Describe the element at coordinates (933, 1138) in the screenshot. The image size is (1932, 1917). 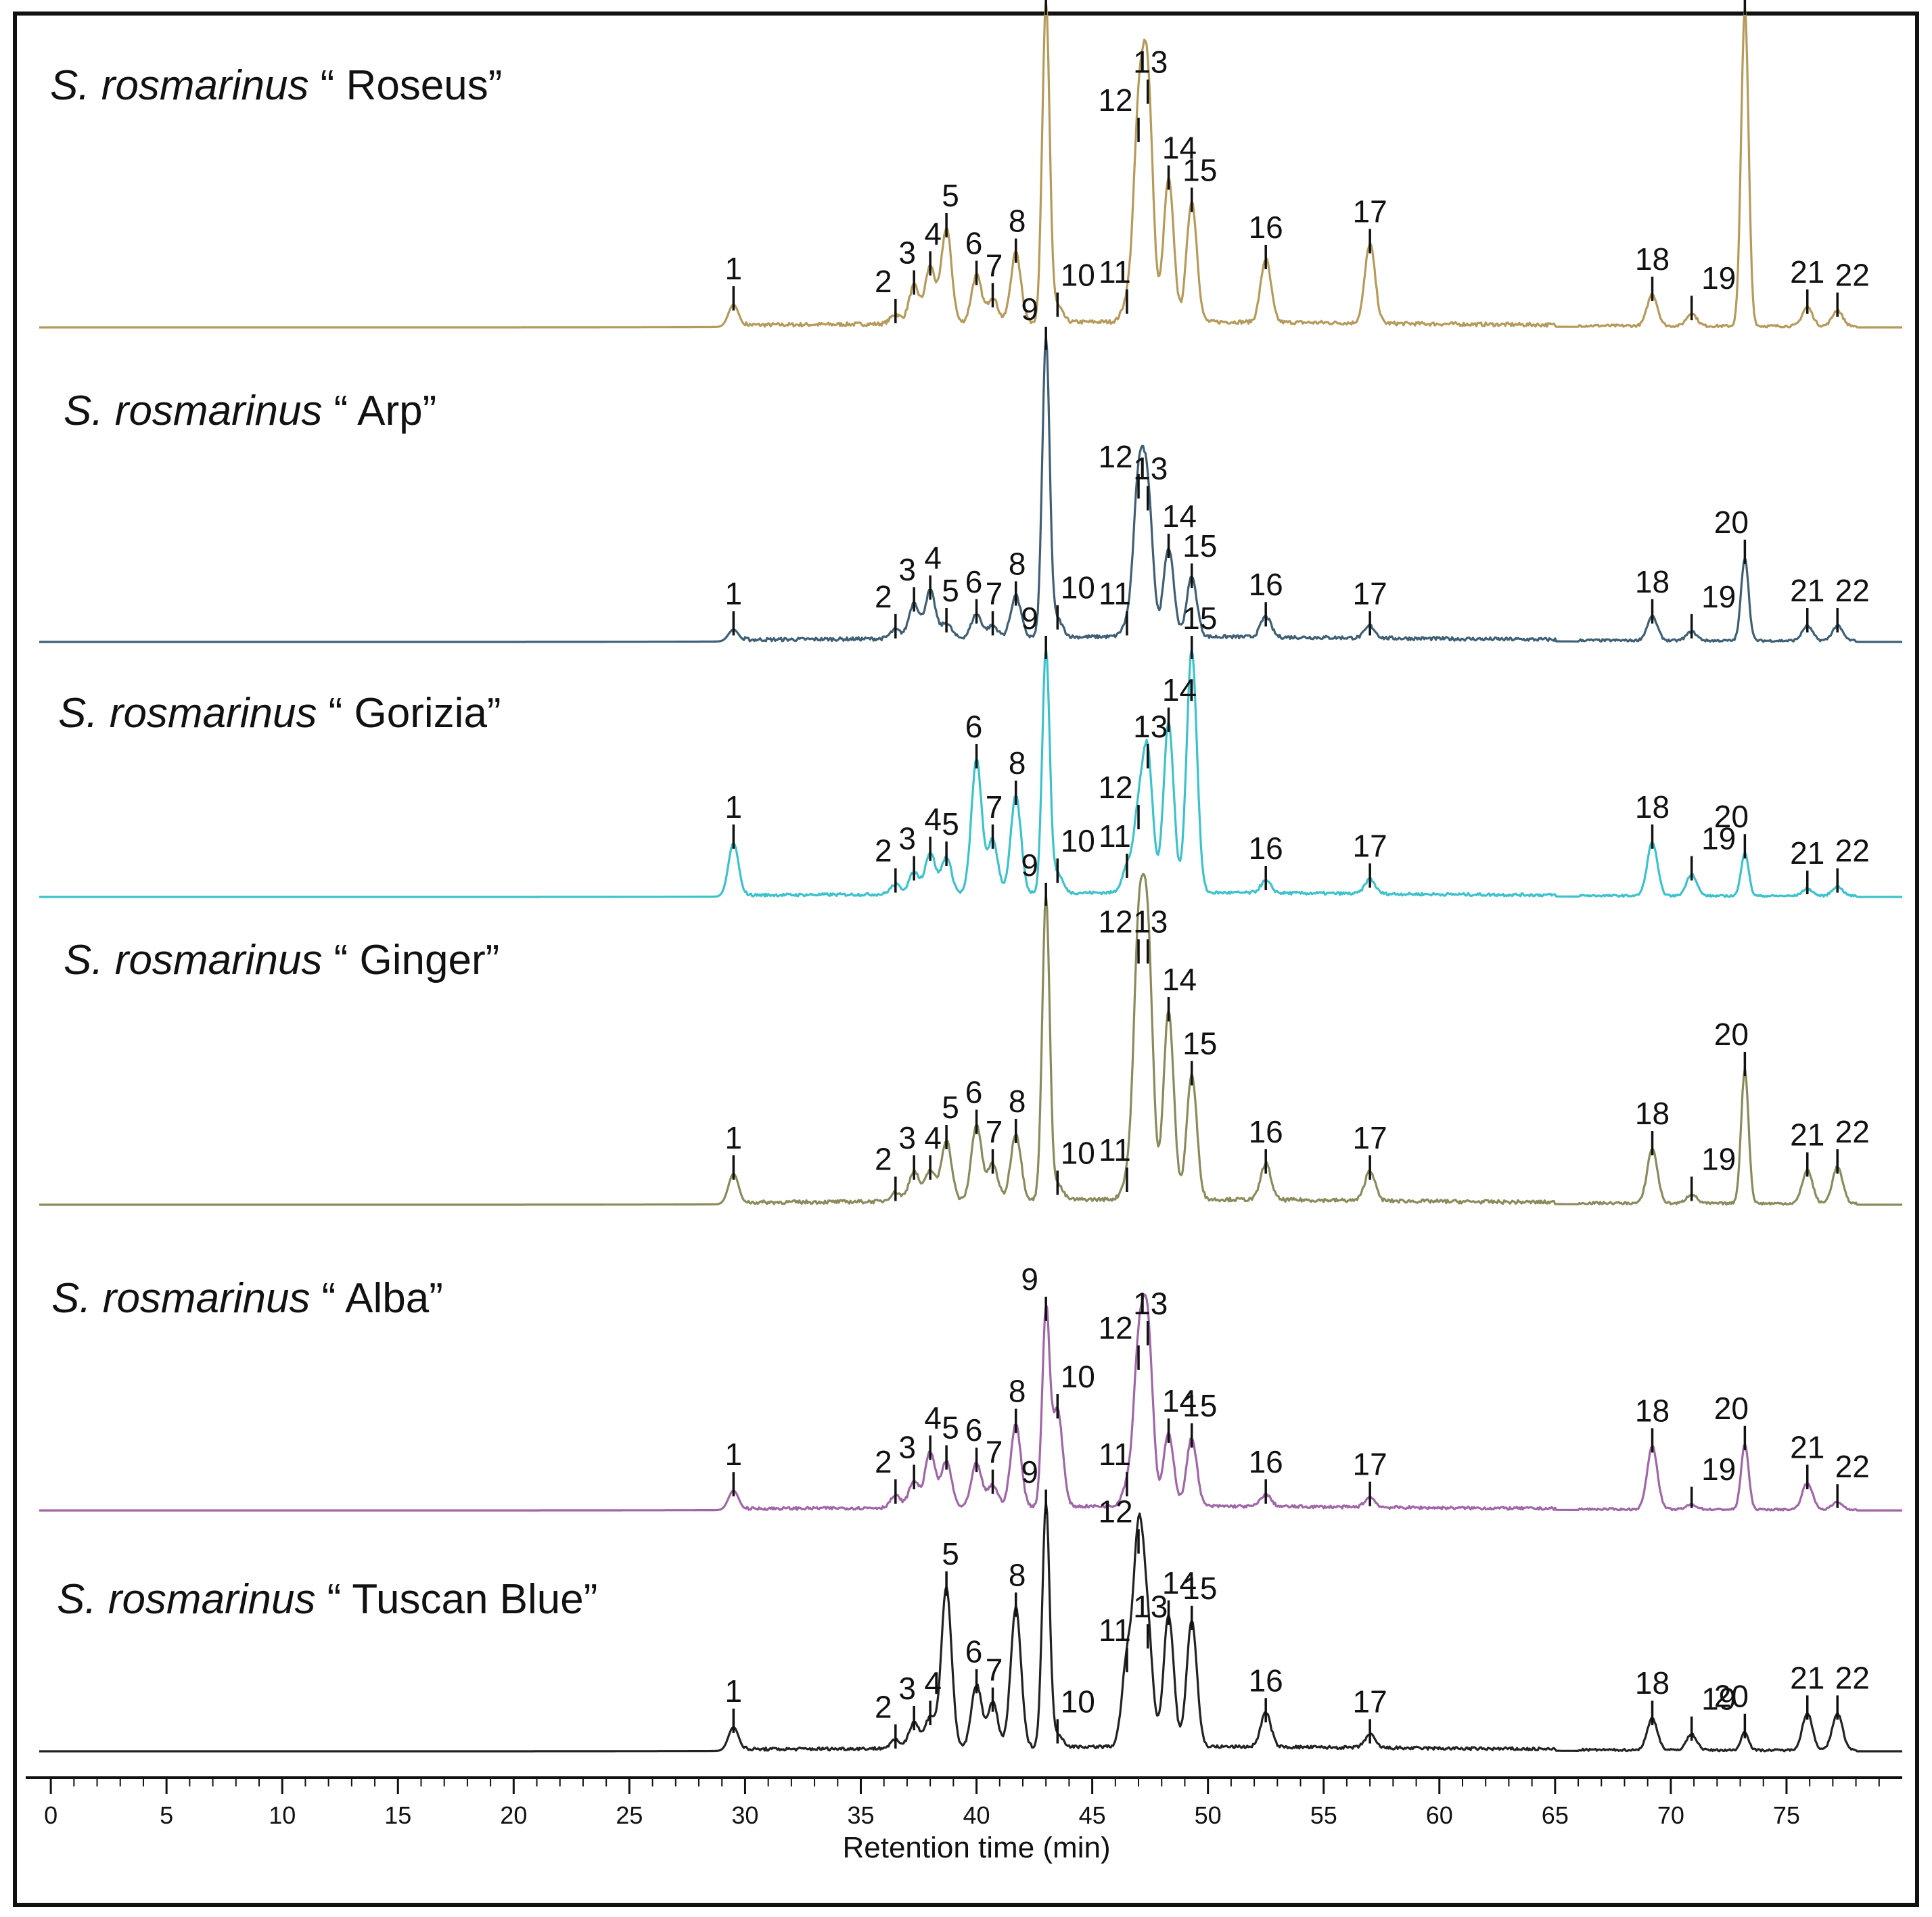
I see `peak-label-3-4: 4` at that location.